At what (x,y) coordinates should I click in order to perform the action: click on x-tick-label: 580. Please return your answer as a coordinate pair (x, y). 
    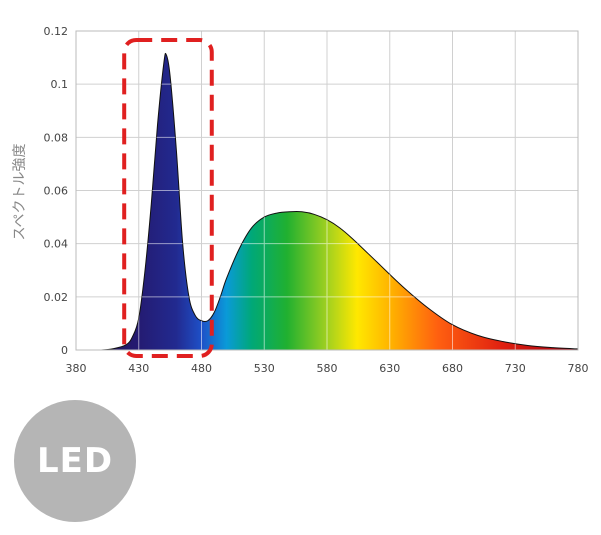
    Looking at the image, I should click on (327, 368).